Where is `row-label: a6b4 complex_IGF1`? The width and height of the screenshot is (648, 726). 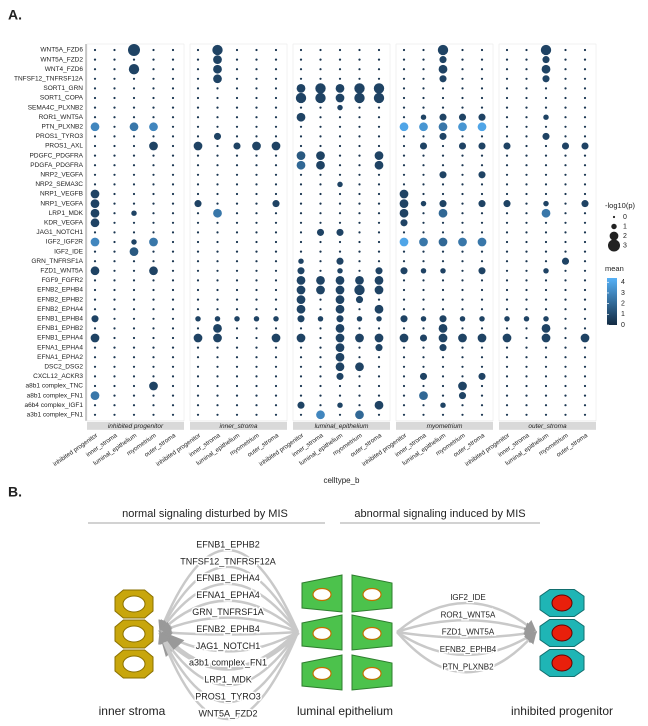 row-label: a6b4 complex_IGF1 is located at coordinates (53, 405).